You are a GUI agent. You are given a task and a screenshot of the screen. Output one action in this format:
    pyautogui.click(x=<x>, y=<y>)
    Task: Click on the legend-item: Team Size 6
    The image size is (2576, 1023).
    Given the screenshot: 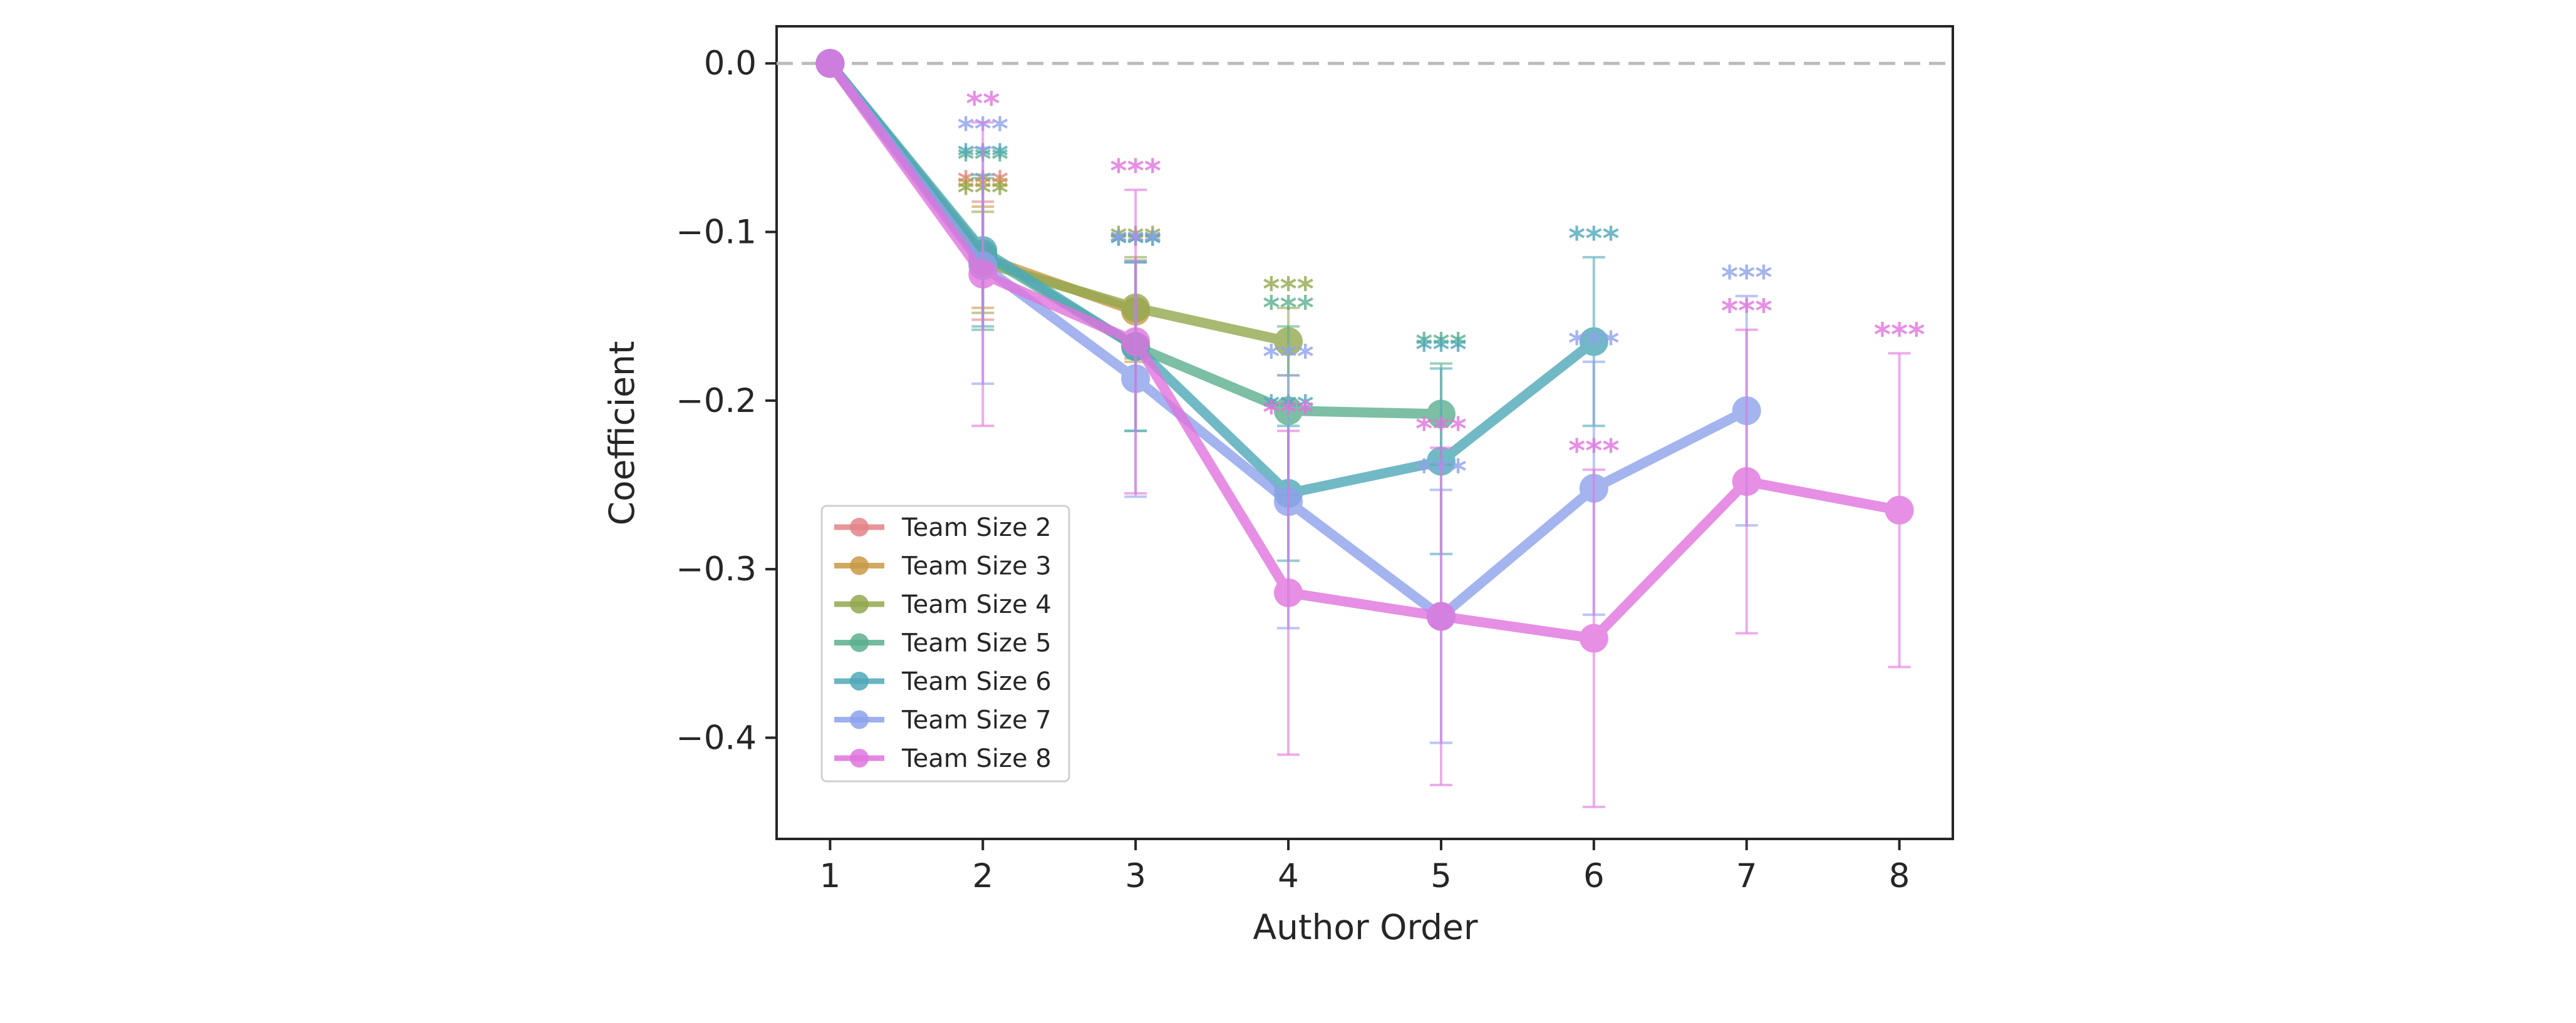 What is the action you would take?
    pyautogui.click(x=943, y=681)
    